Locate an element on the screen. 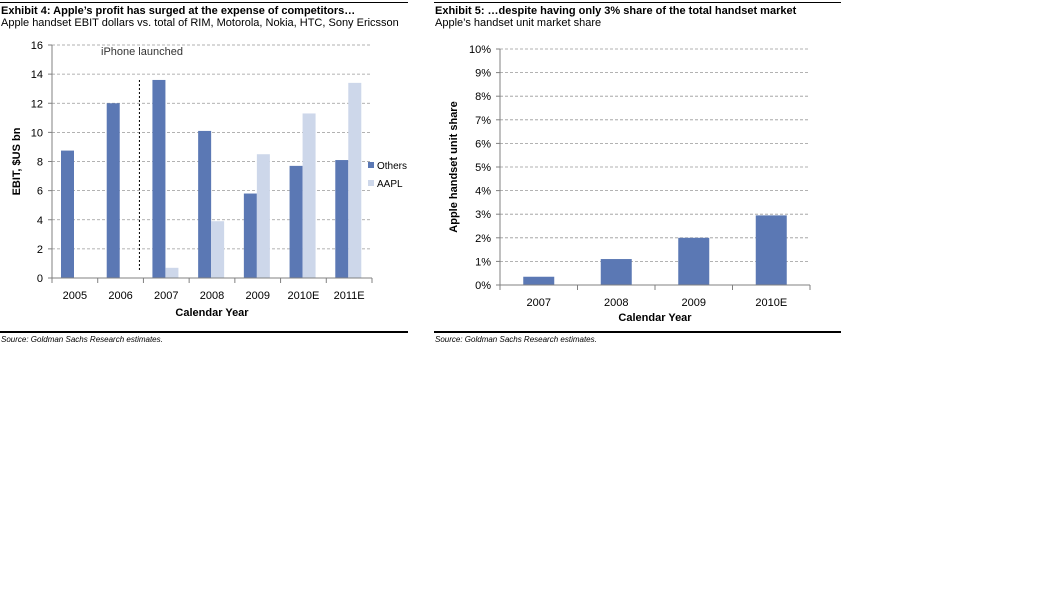 The width and height of the screenshot is (1052, 606). y-tick-label: 1% is located at coordinates (483, 262).